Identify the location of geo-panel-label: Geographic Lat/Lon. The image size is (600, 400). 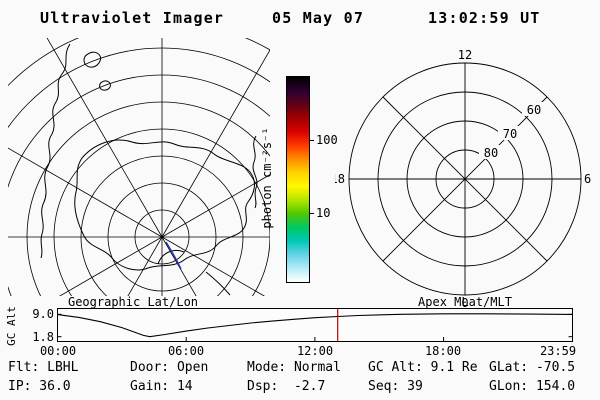
(133, 302).